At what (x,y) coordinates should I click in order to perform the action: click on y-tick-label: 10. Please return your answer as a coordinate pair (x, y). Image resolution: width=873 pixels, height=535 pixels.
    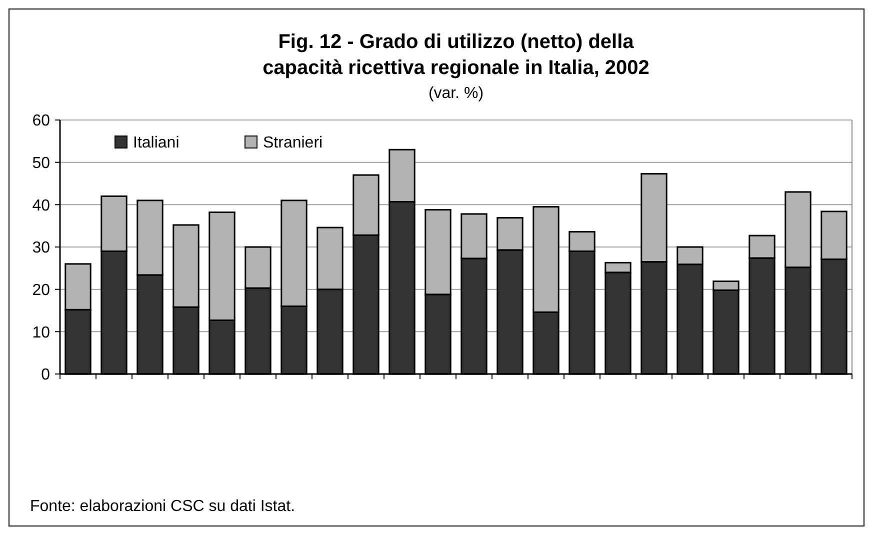
    Looking at the image, I should click on (41, 333).